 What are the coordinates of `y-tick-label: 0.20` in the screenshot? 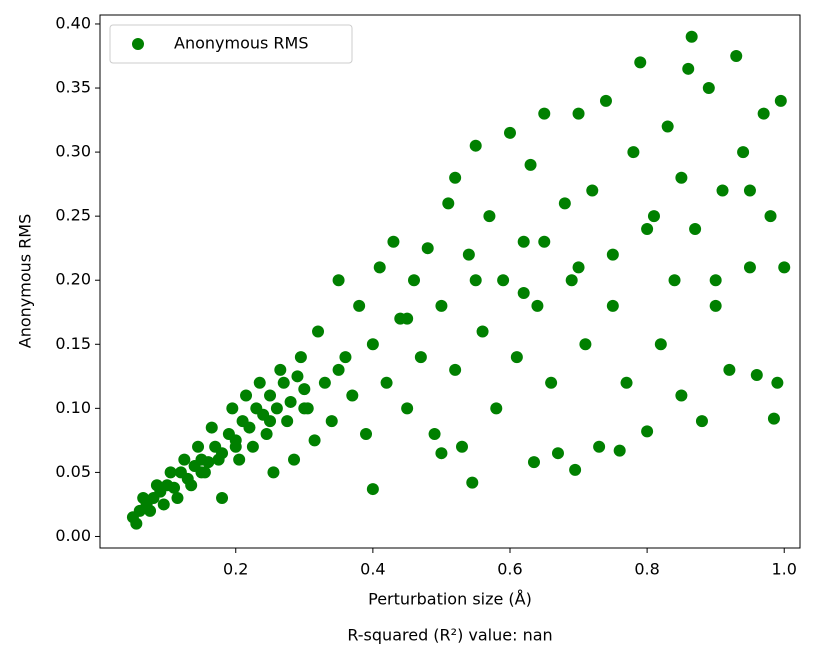 It's located at (73, 279).